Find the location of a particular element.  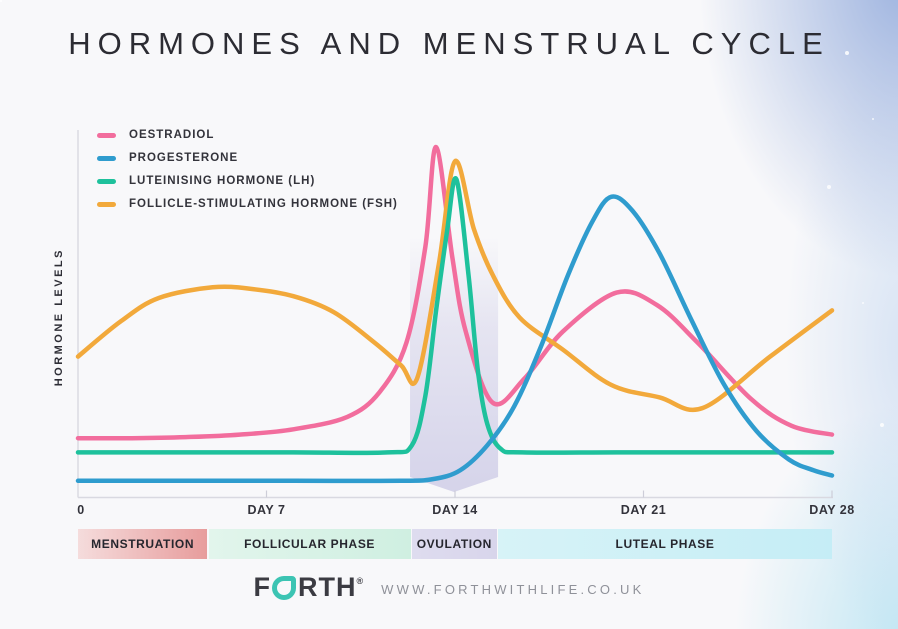

y-axis-label: HORMONE LEVELS is located at coordinates (59, 317).